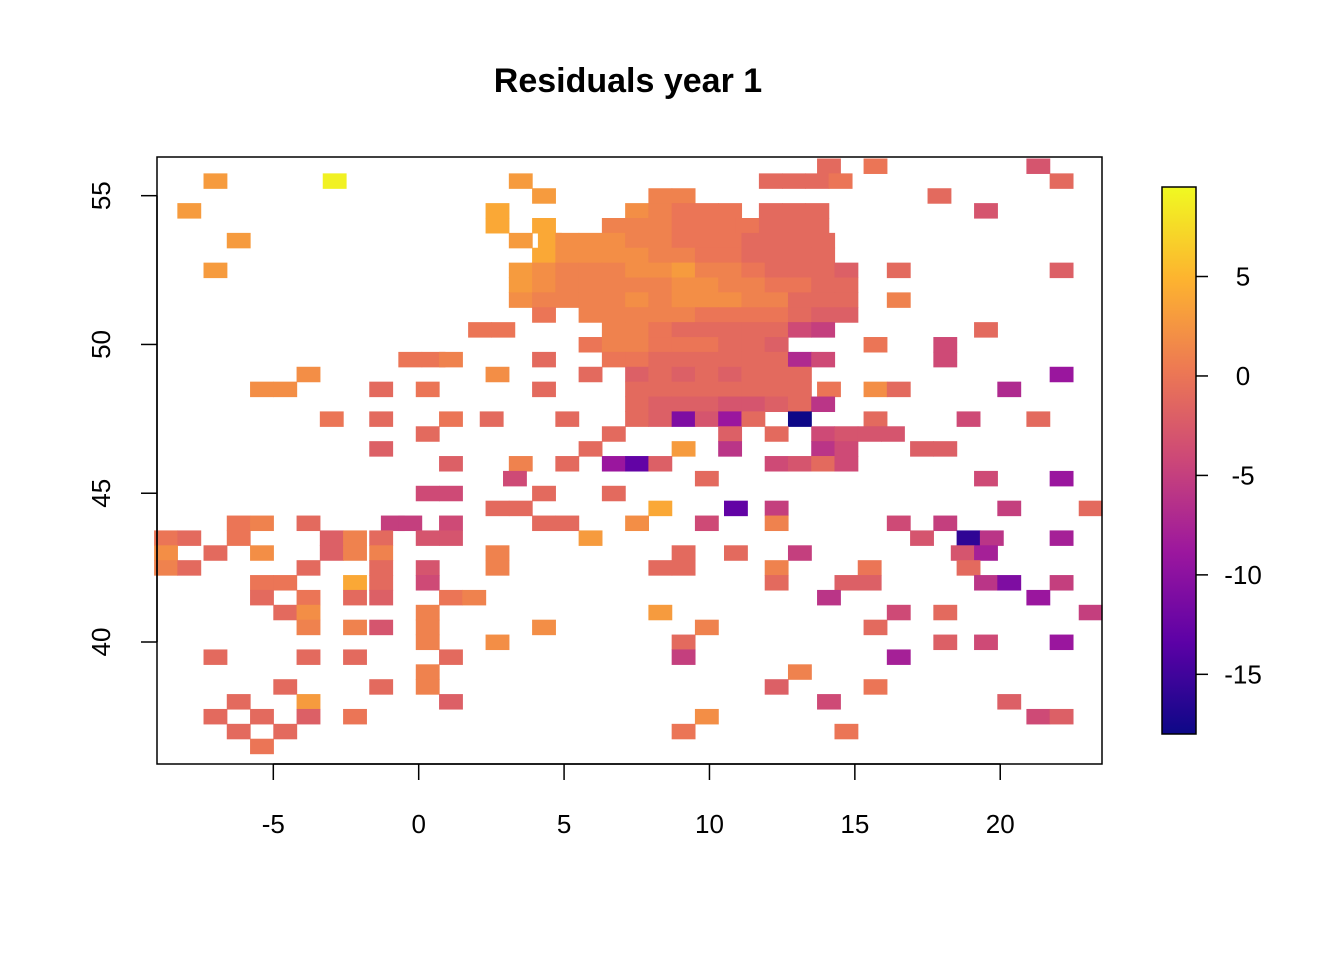 The height and width of the screenshot is (960, 1344). I want to click on colorbar-tick-label: 0, so click(1243, 376).